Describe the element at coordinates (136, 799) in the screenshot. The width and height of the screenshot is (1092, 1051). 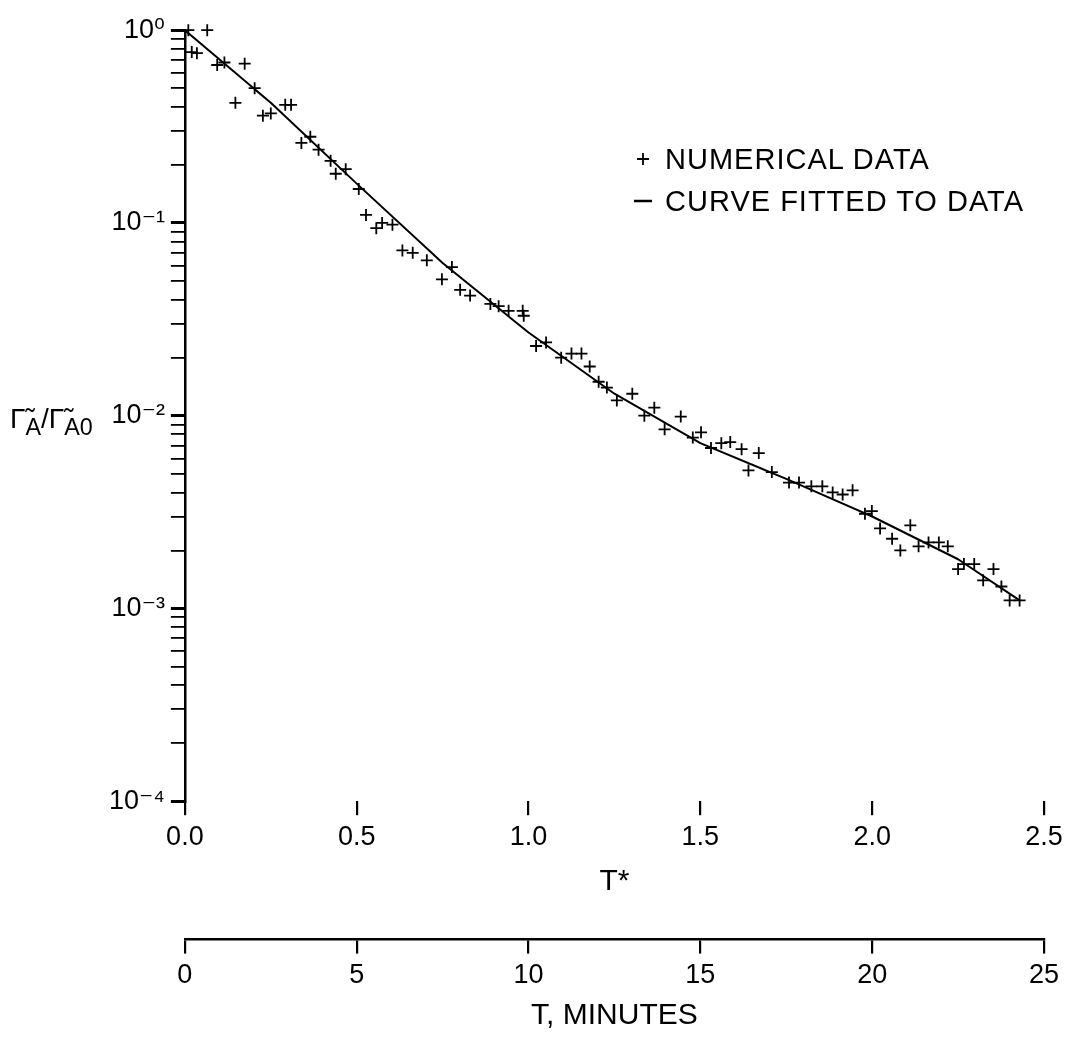
I see `y-tick-label: 10⁻⁴` at that location.